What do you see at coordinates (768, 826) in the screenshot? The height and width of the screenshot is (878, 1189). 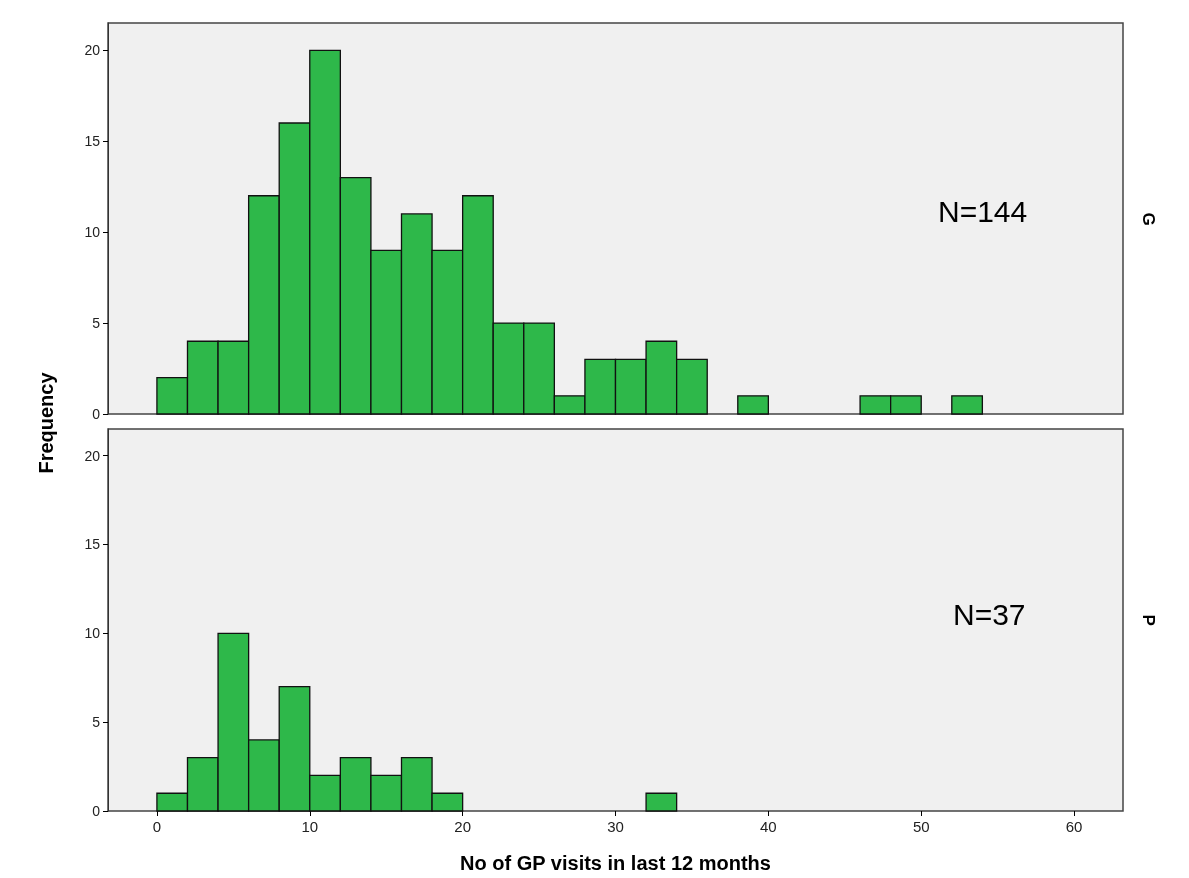 I see `x-tick-label: 40` at bounding box center [768, 826].